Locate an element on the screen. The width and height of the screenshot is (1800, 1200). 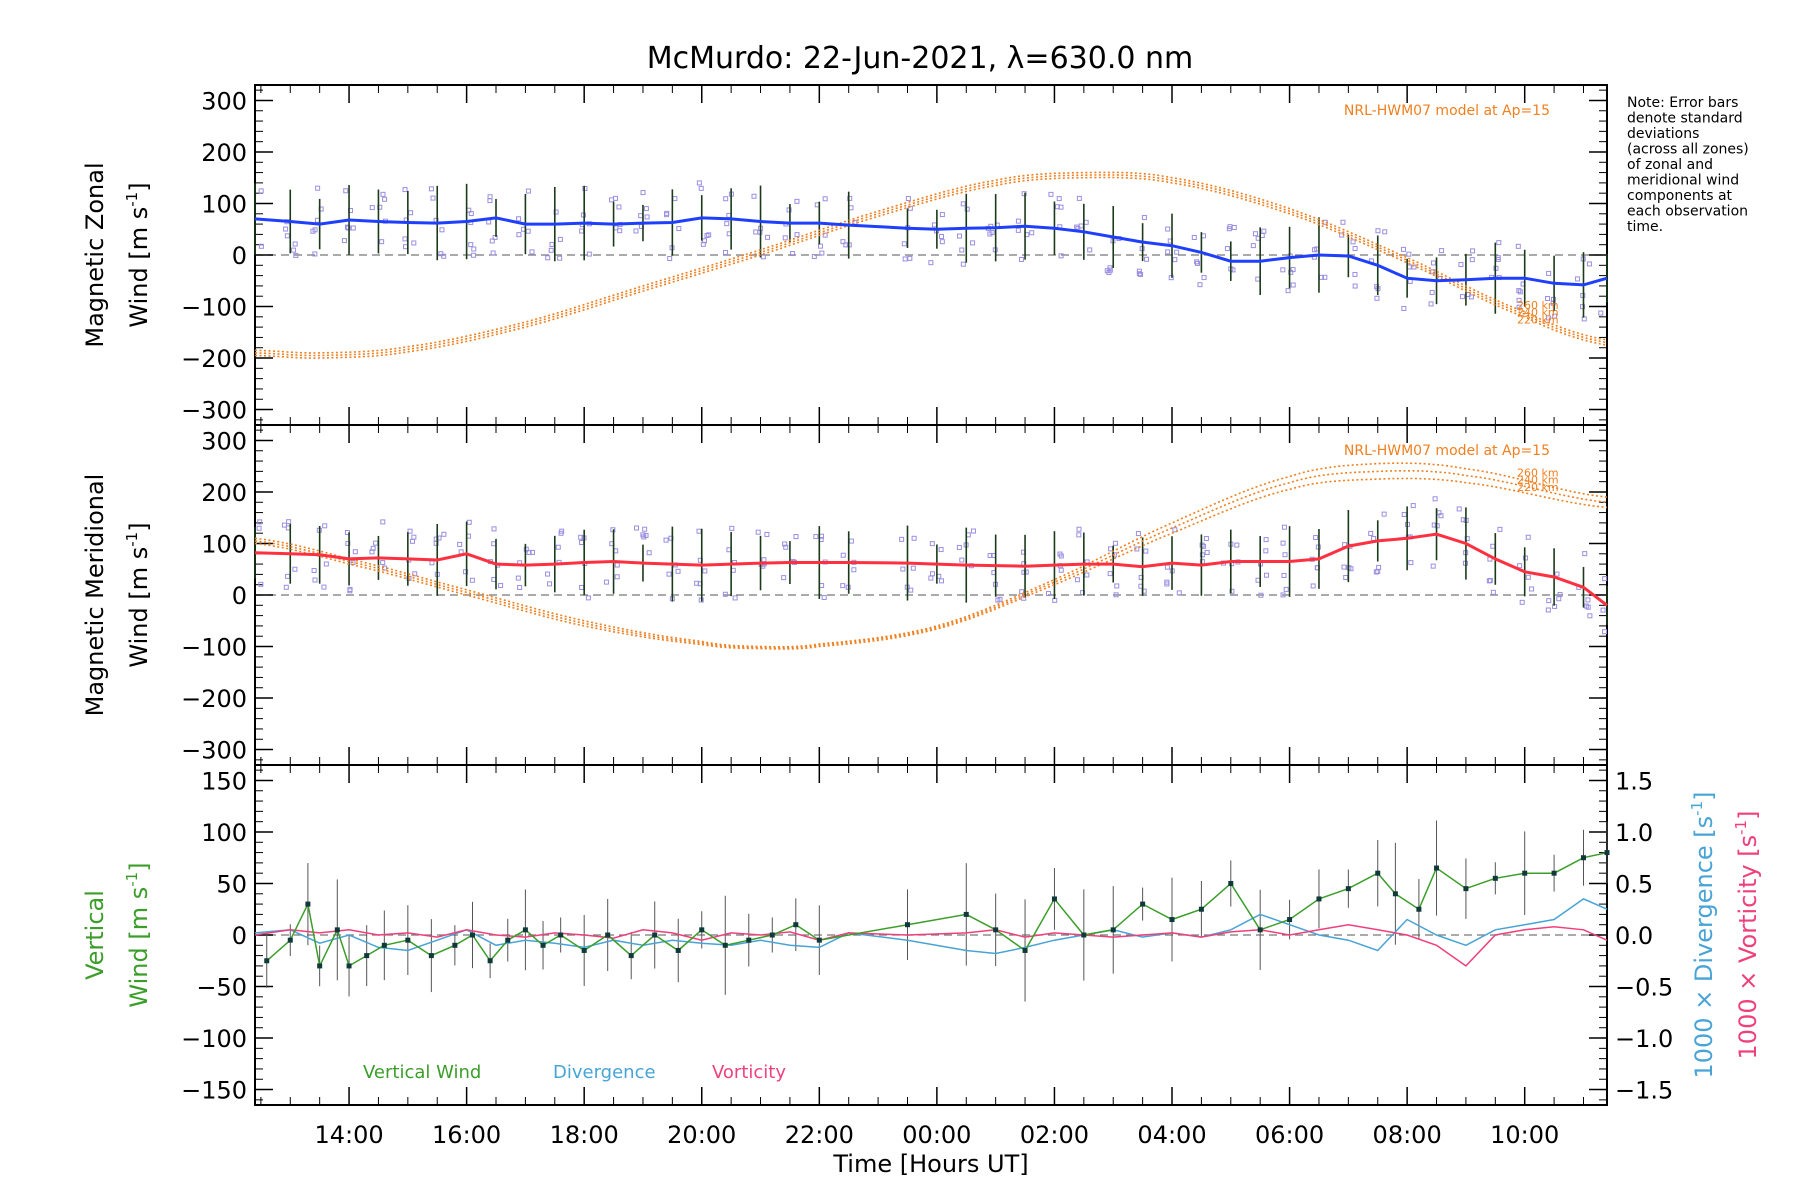
x-tick-label: 10:00 is located at coordinates (1524, 1135).